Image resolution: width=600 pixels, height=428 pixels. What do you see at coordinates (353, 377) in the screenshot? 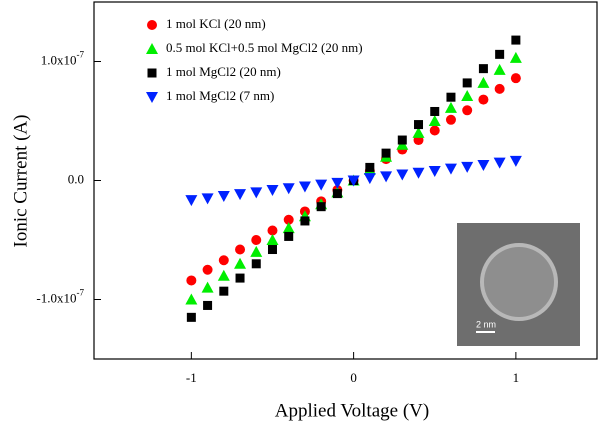
I see `x-tick-label: 0` at bounding box center [353, 377].